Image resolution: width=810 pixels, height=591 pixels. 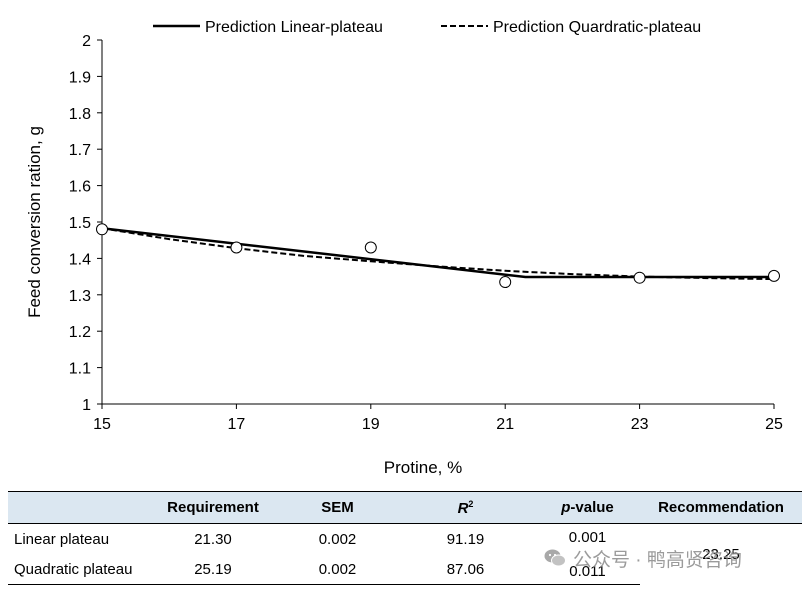 I want to click on header-p-symbol: p, so click(x=566, y=507).